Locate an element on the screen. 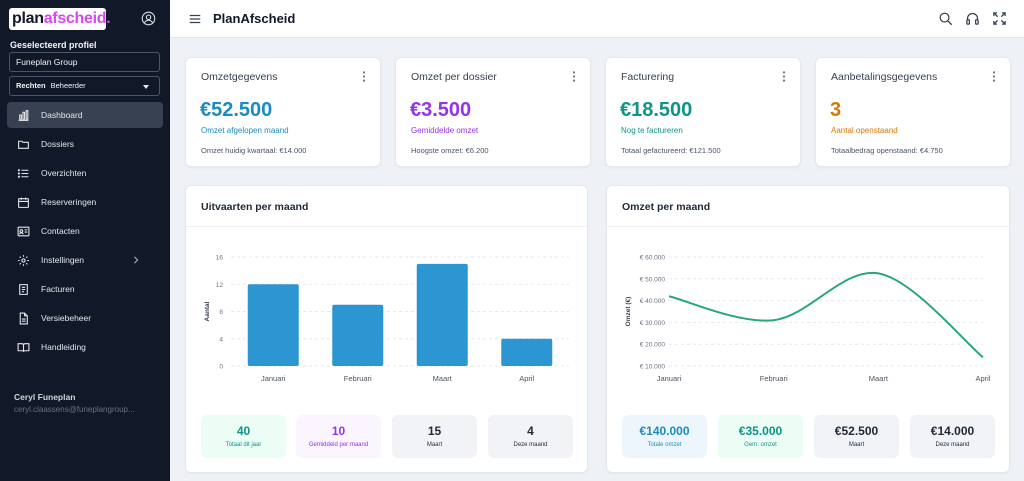 This screenshot has height=481, width=1024. tile-label: Gemiddeld per maand is located at coordinates (338, 445).